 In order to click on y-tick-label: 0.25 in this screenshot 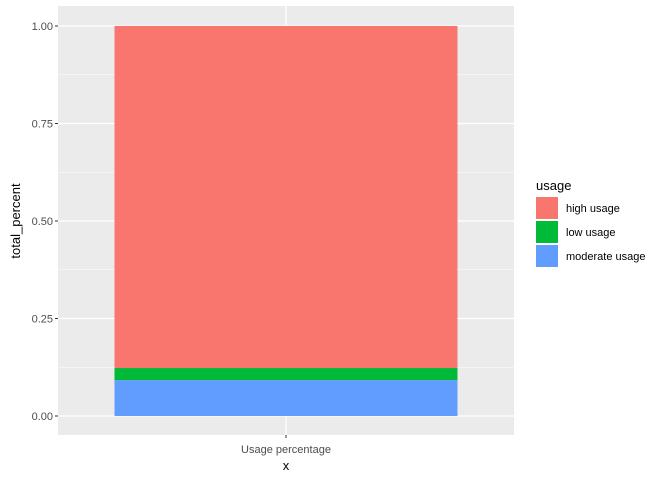, I will do `click(42, 320)`.